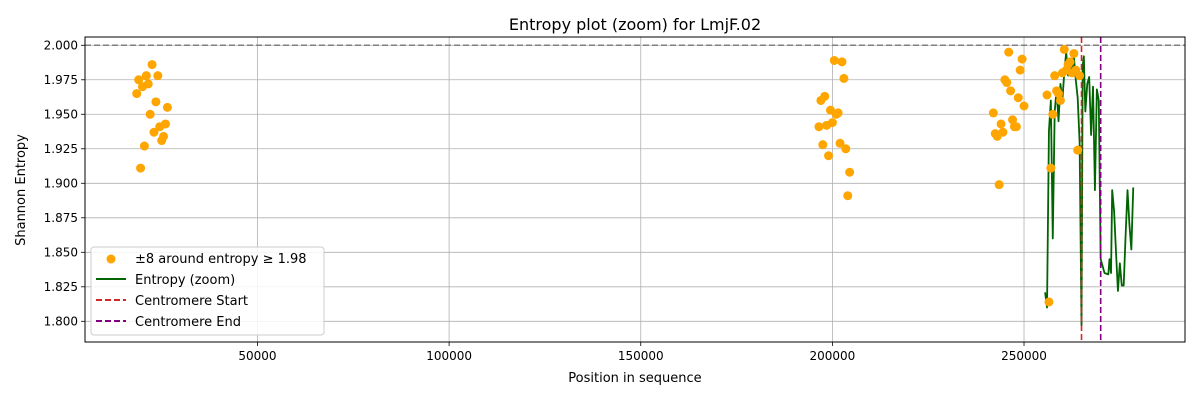 This screenshot has width=1200, height=404. What do you see at coordinates (61, 149) in the screenshot?
I see `y-tick-label: 1.925` at bounding box center [61, 149].